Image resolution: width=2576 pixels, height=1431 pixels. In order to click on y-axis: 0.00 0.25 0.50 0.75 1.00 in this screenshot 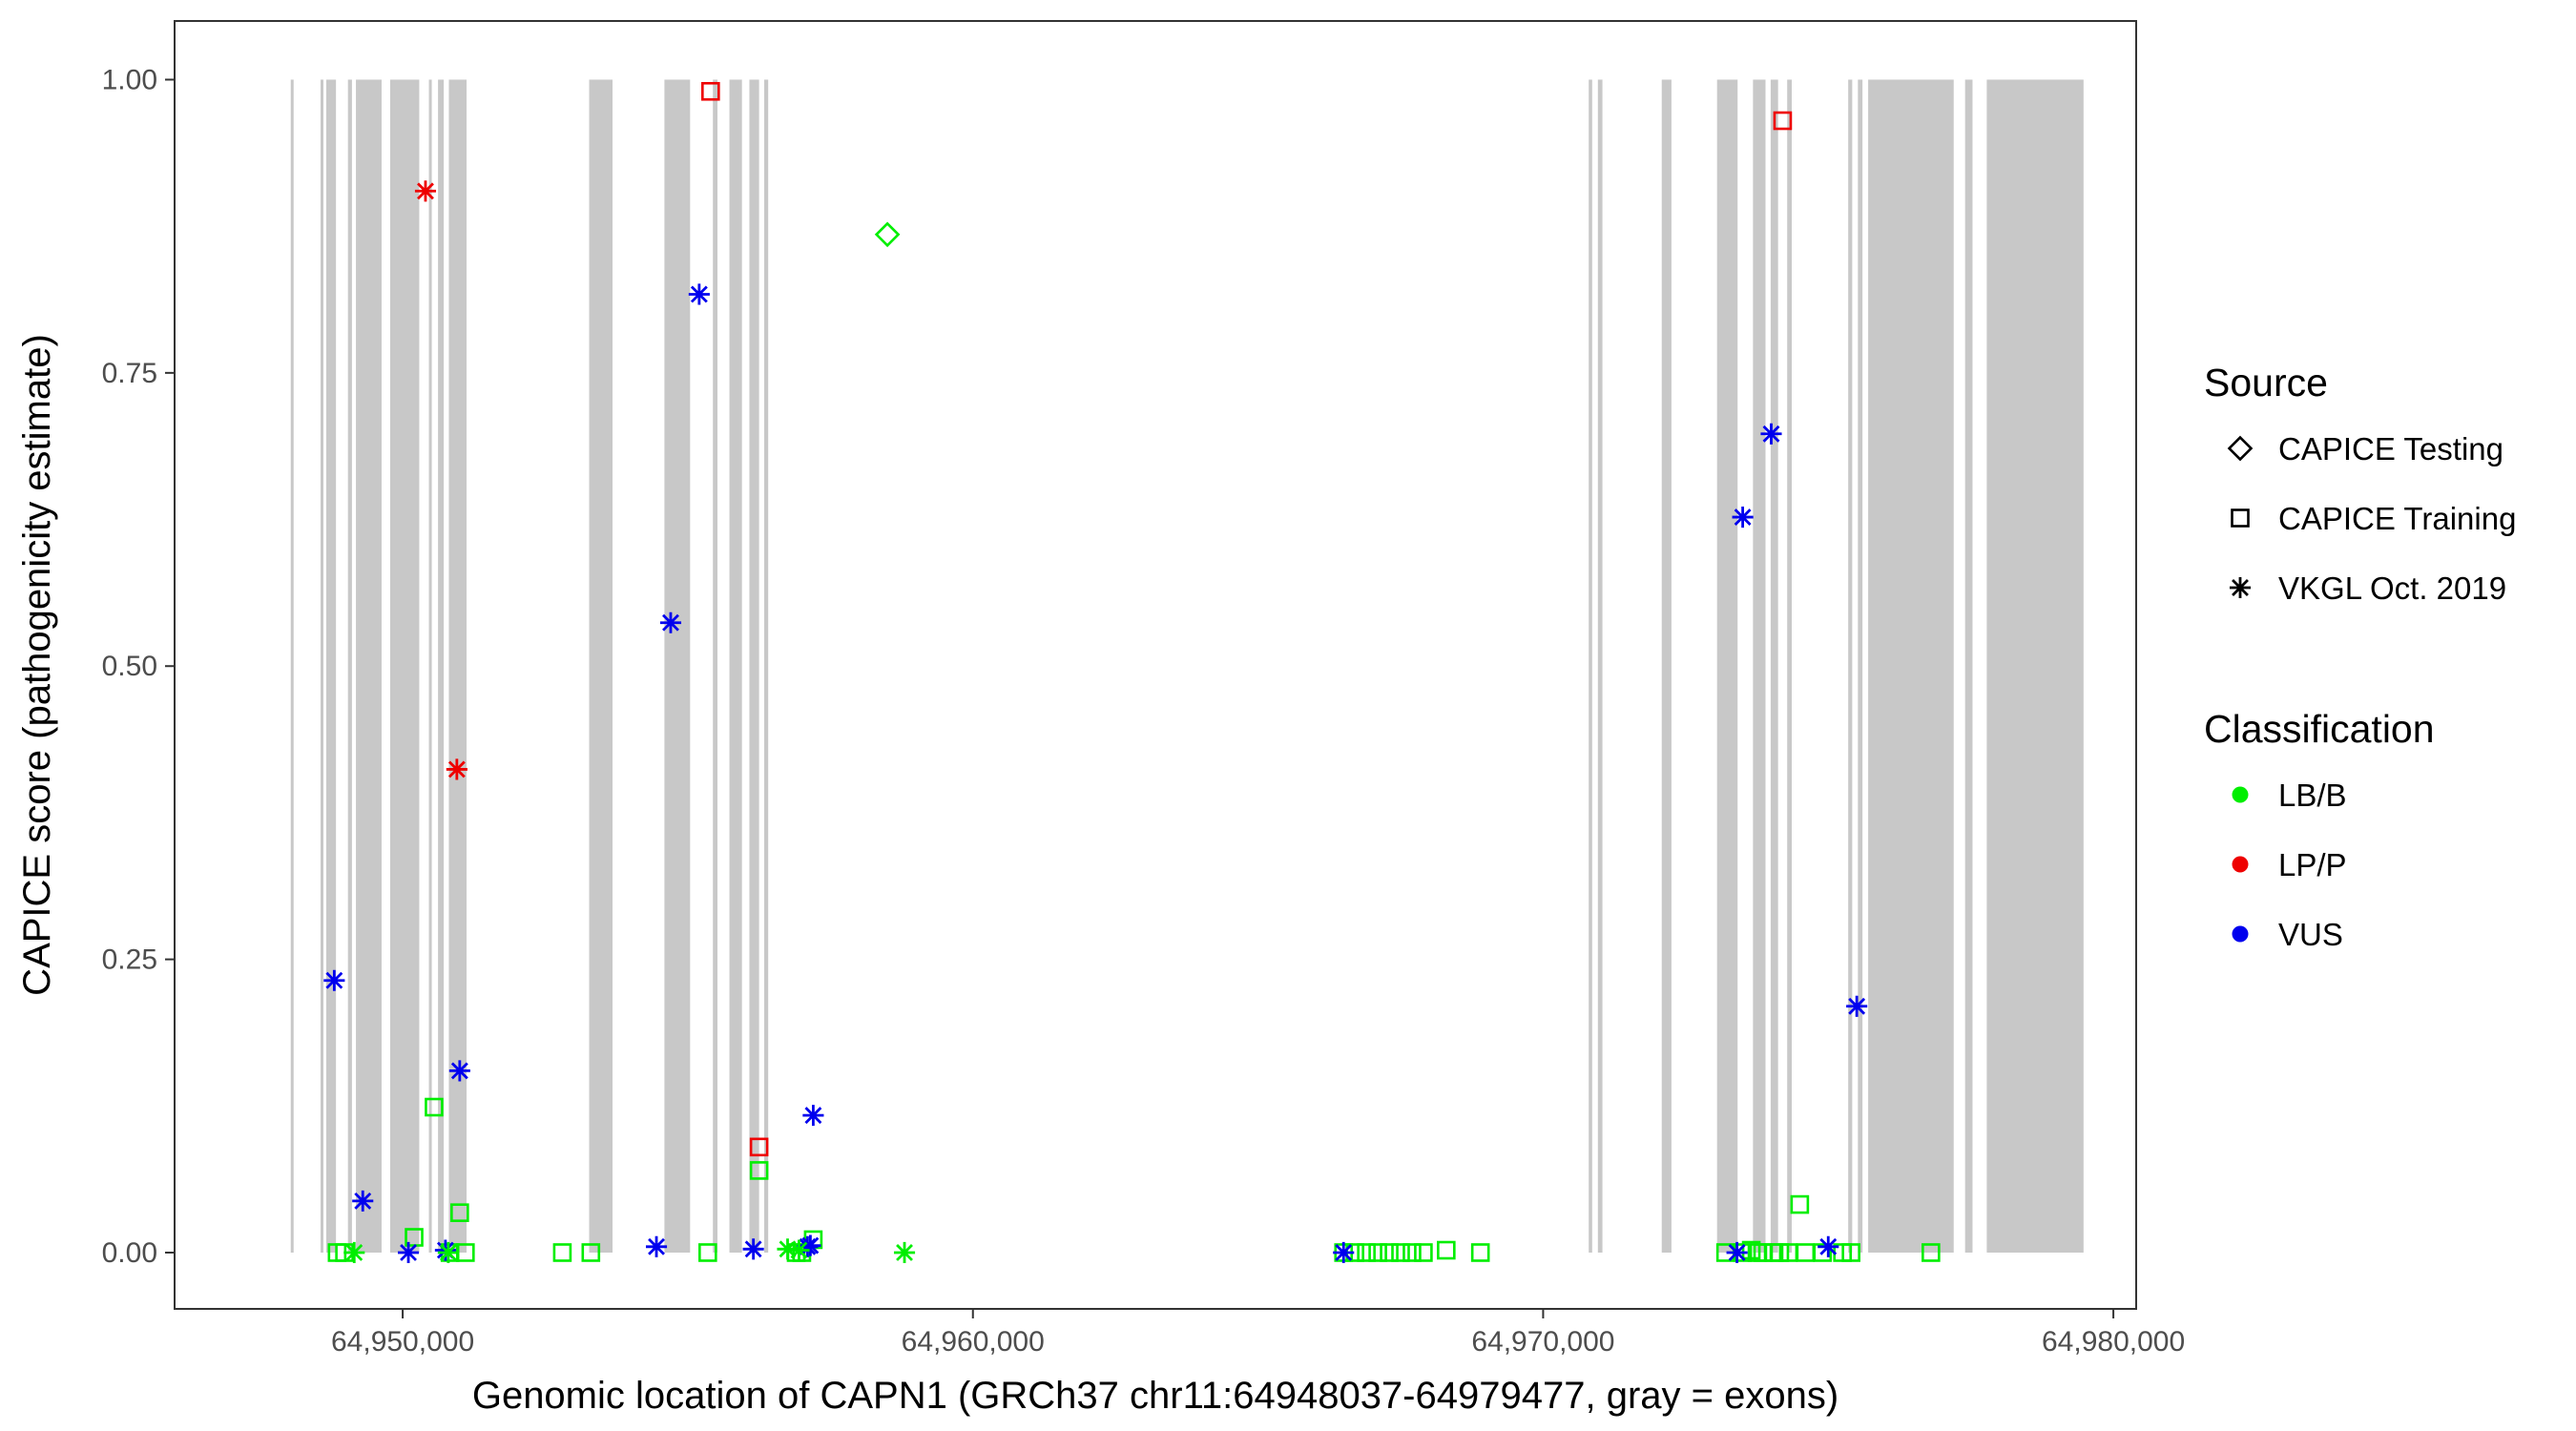, I will do `click(138, 667)`.